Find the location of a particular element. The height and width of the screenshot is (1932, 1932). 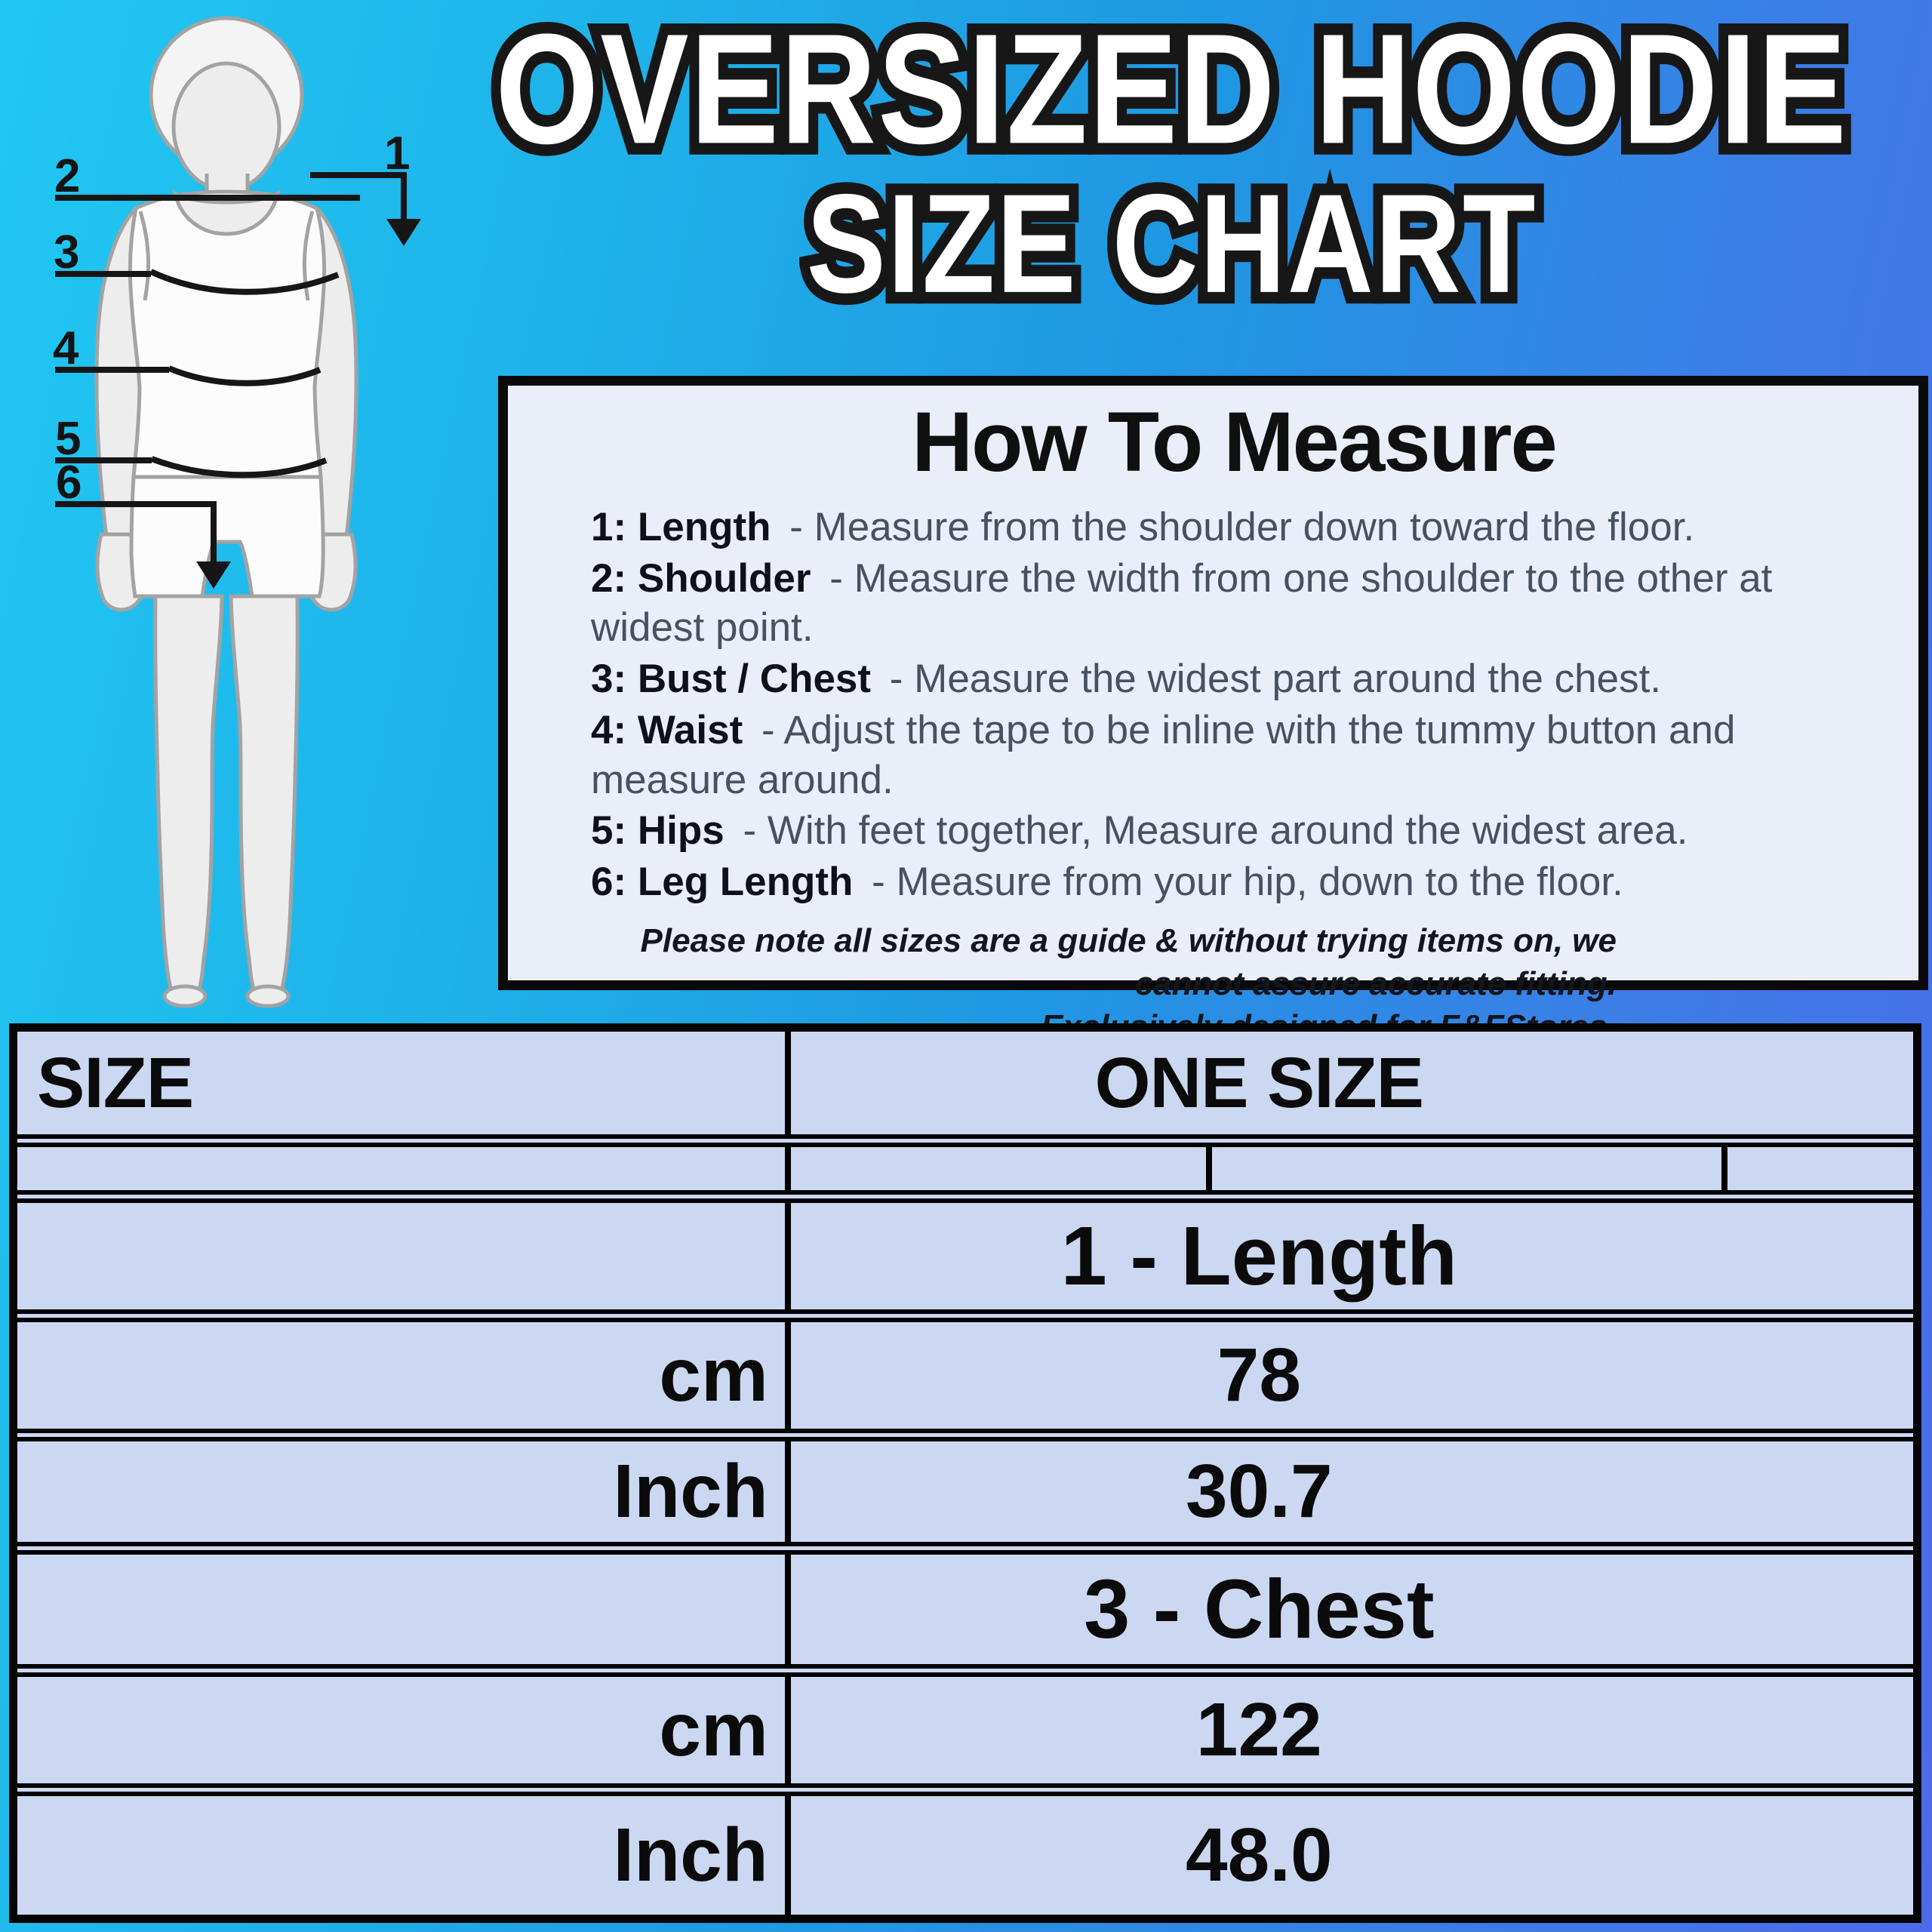

size-table-header-size: SIZE is located at coordinates (404, 1083).